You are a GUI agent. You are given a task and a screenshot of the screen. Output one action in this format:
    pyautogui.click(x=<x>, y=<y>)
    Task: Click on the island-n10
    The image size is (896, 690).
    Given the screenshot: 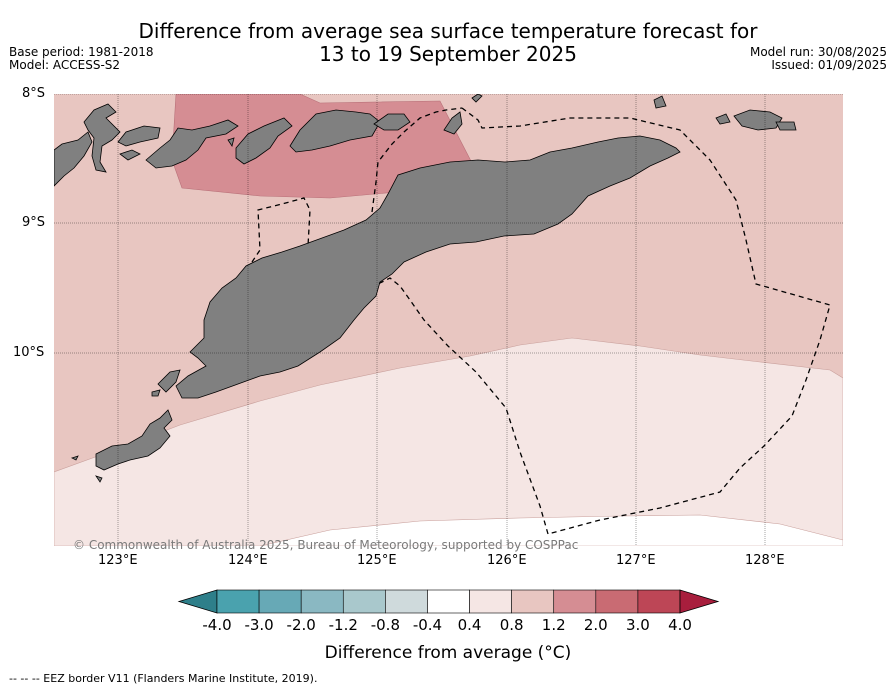 What is the action you would take?
    pyautogui.click(x=660, y=102)
    